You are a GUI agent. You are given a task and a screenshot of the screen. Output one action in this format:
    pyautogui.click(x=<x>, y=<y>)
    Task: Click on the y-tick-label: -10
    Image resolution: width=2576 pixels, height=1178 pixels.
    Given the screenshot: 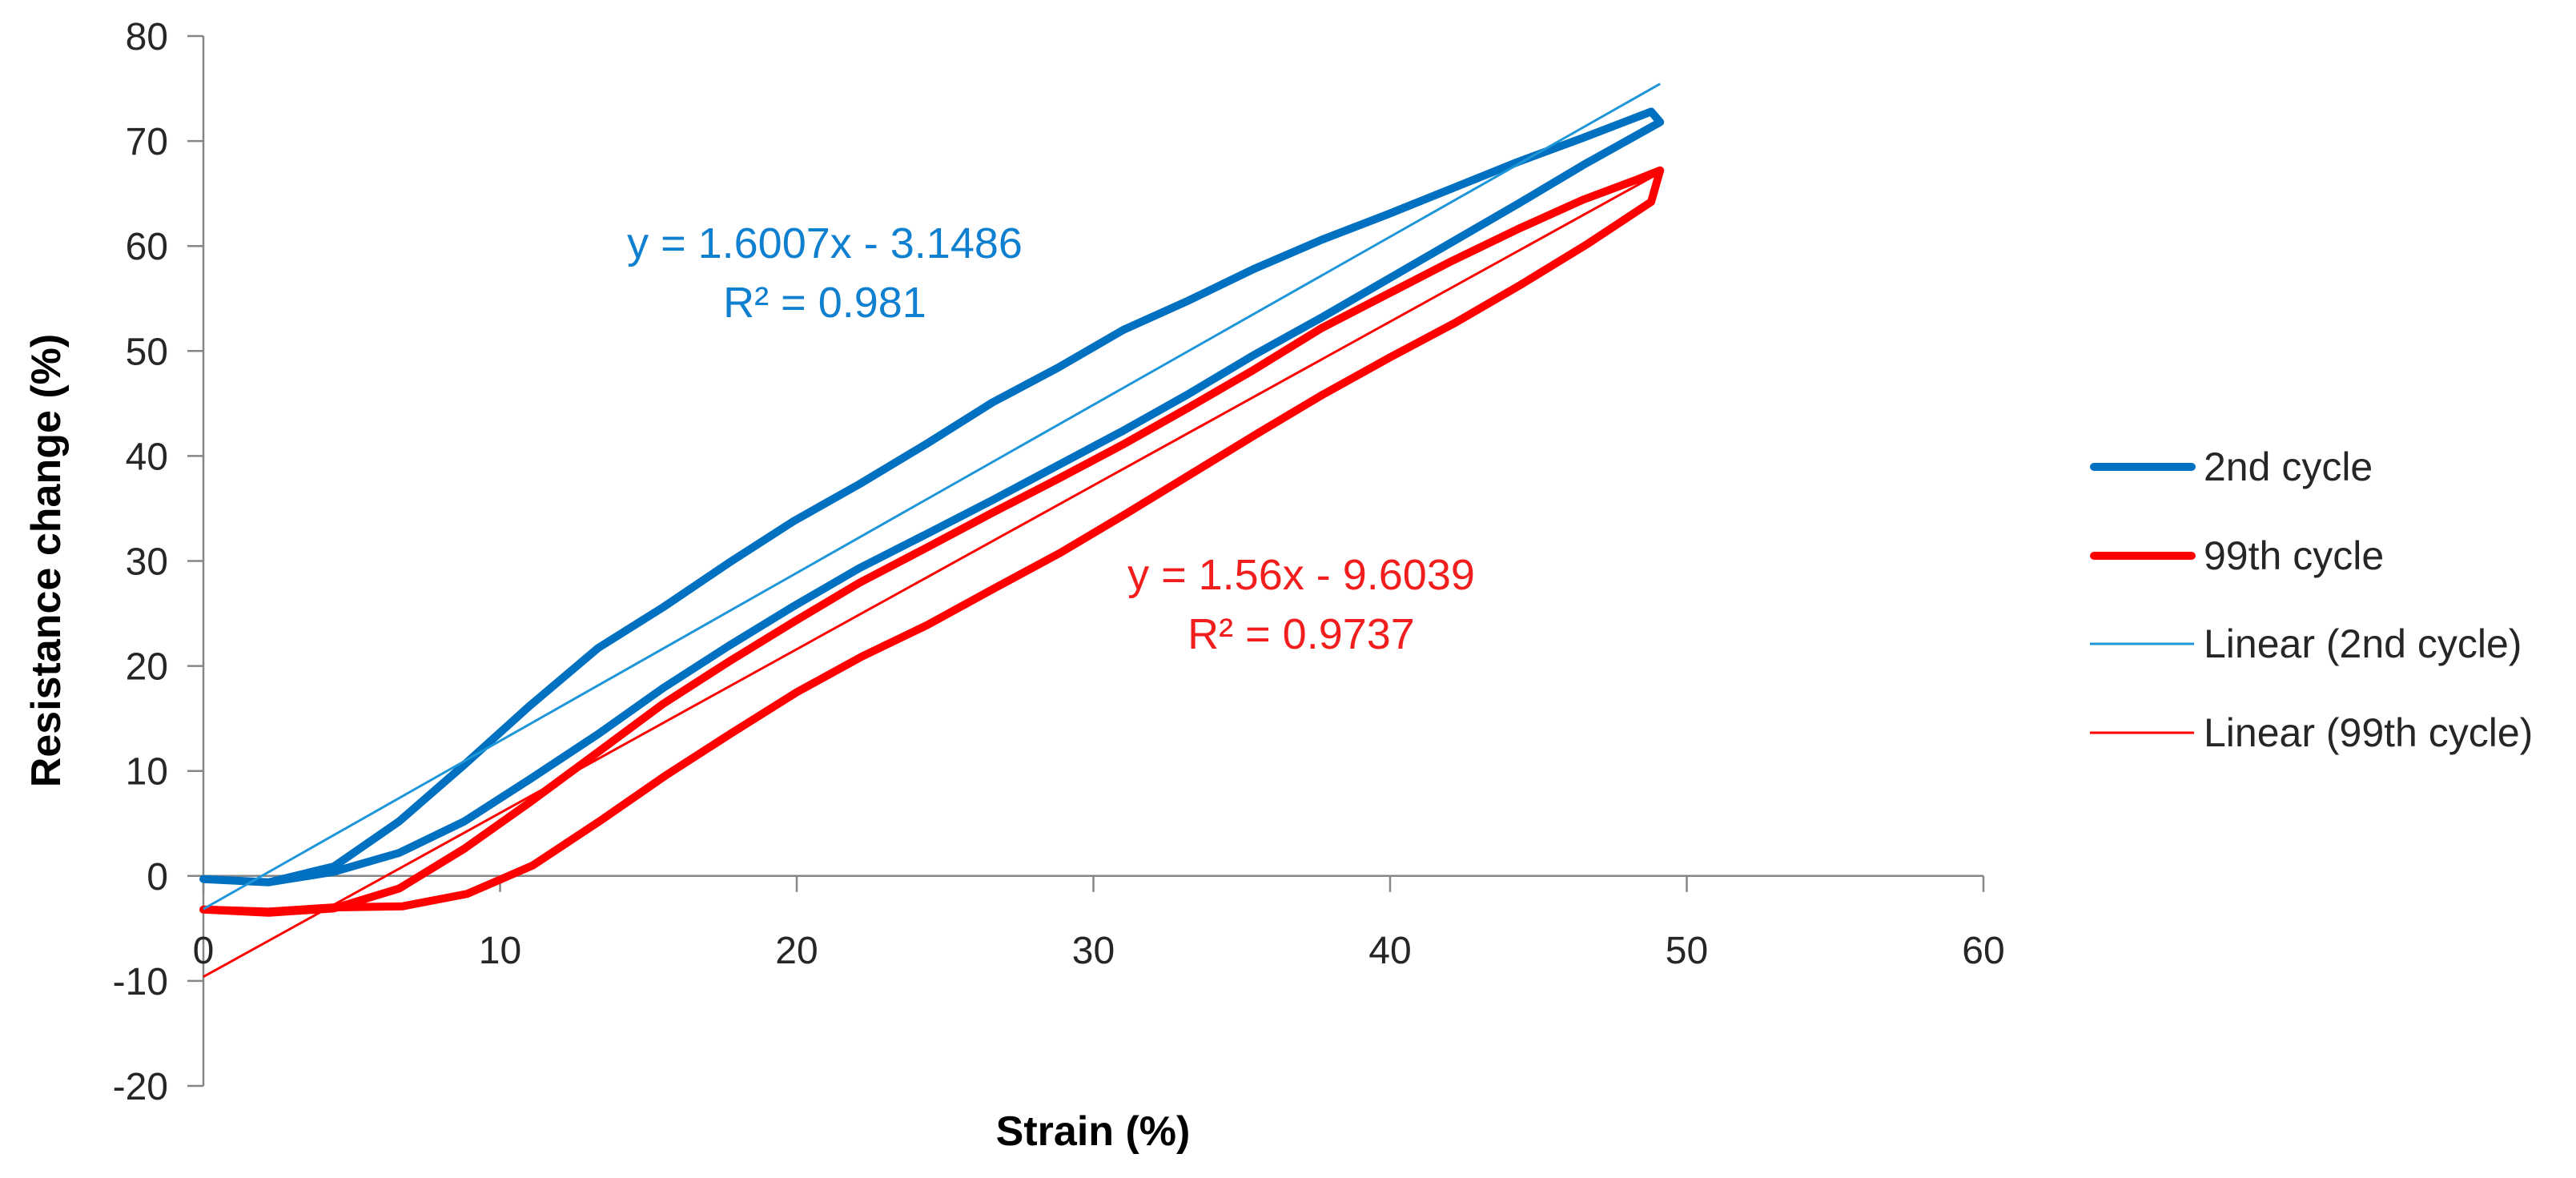 What is the action you would take?
    pyautogui.click(x=140, y=982)
    